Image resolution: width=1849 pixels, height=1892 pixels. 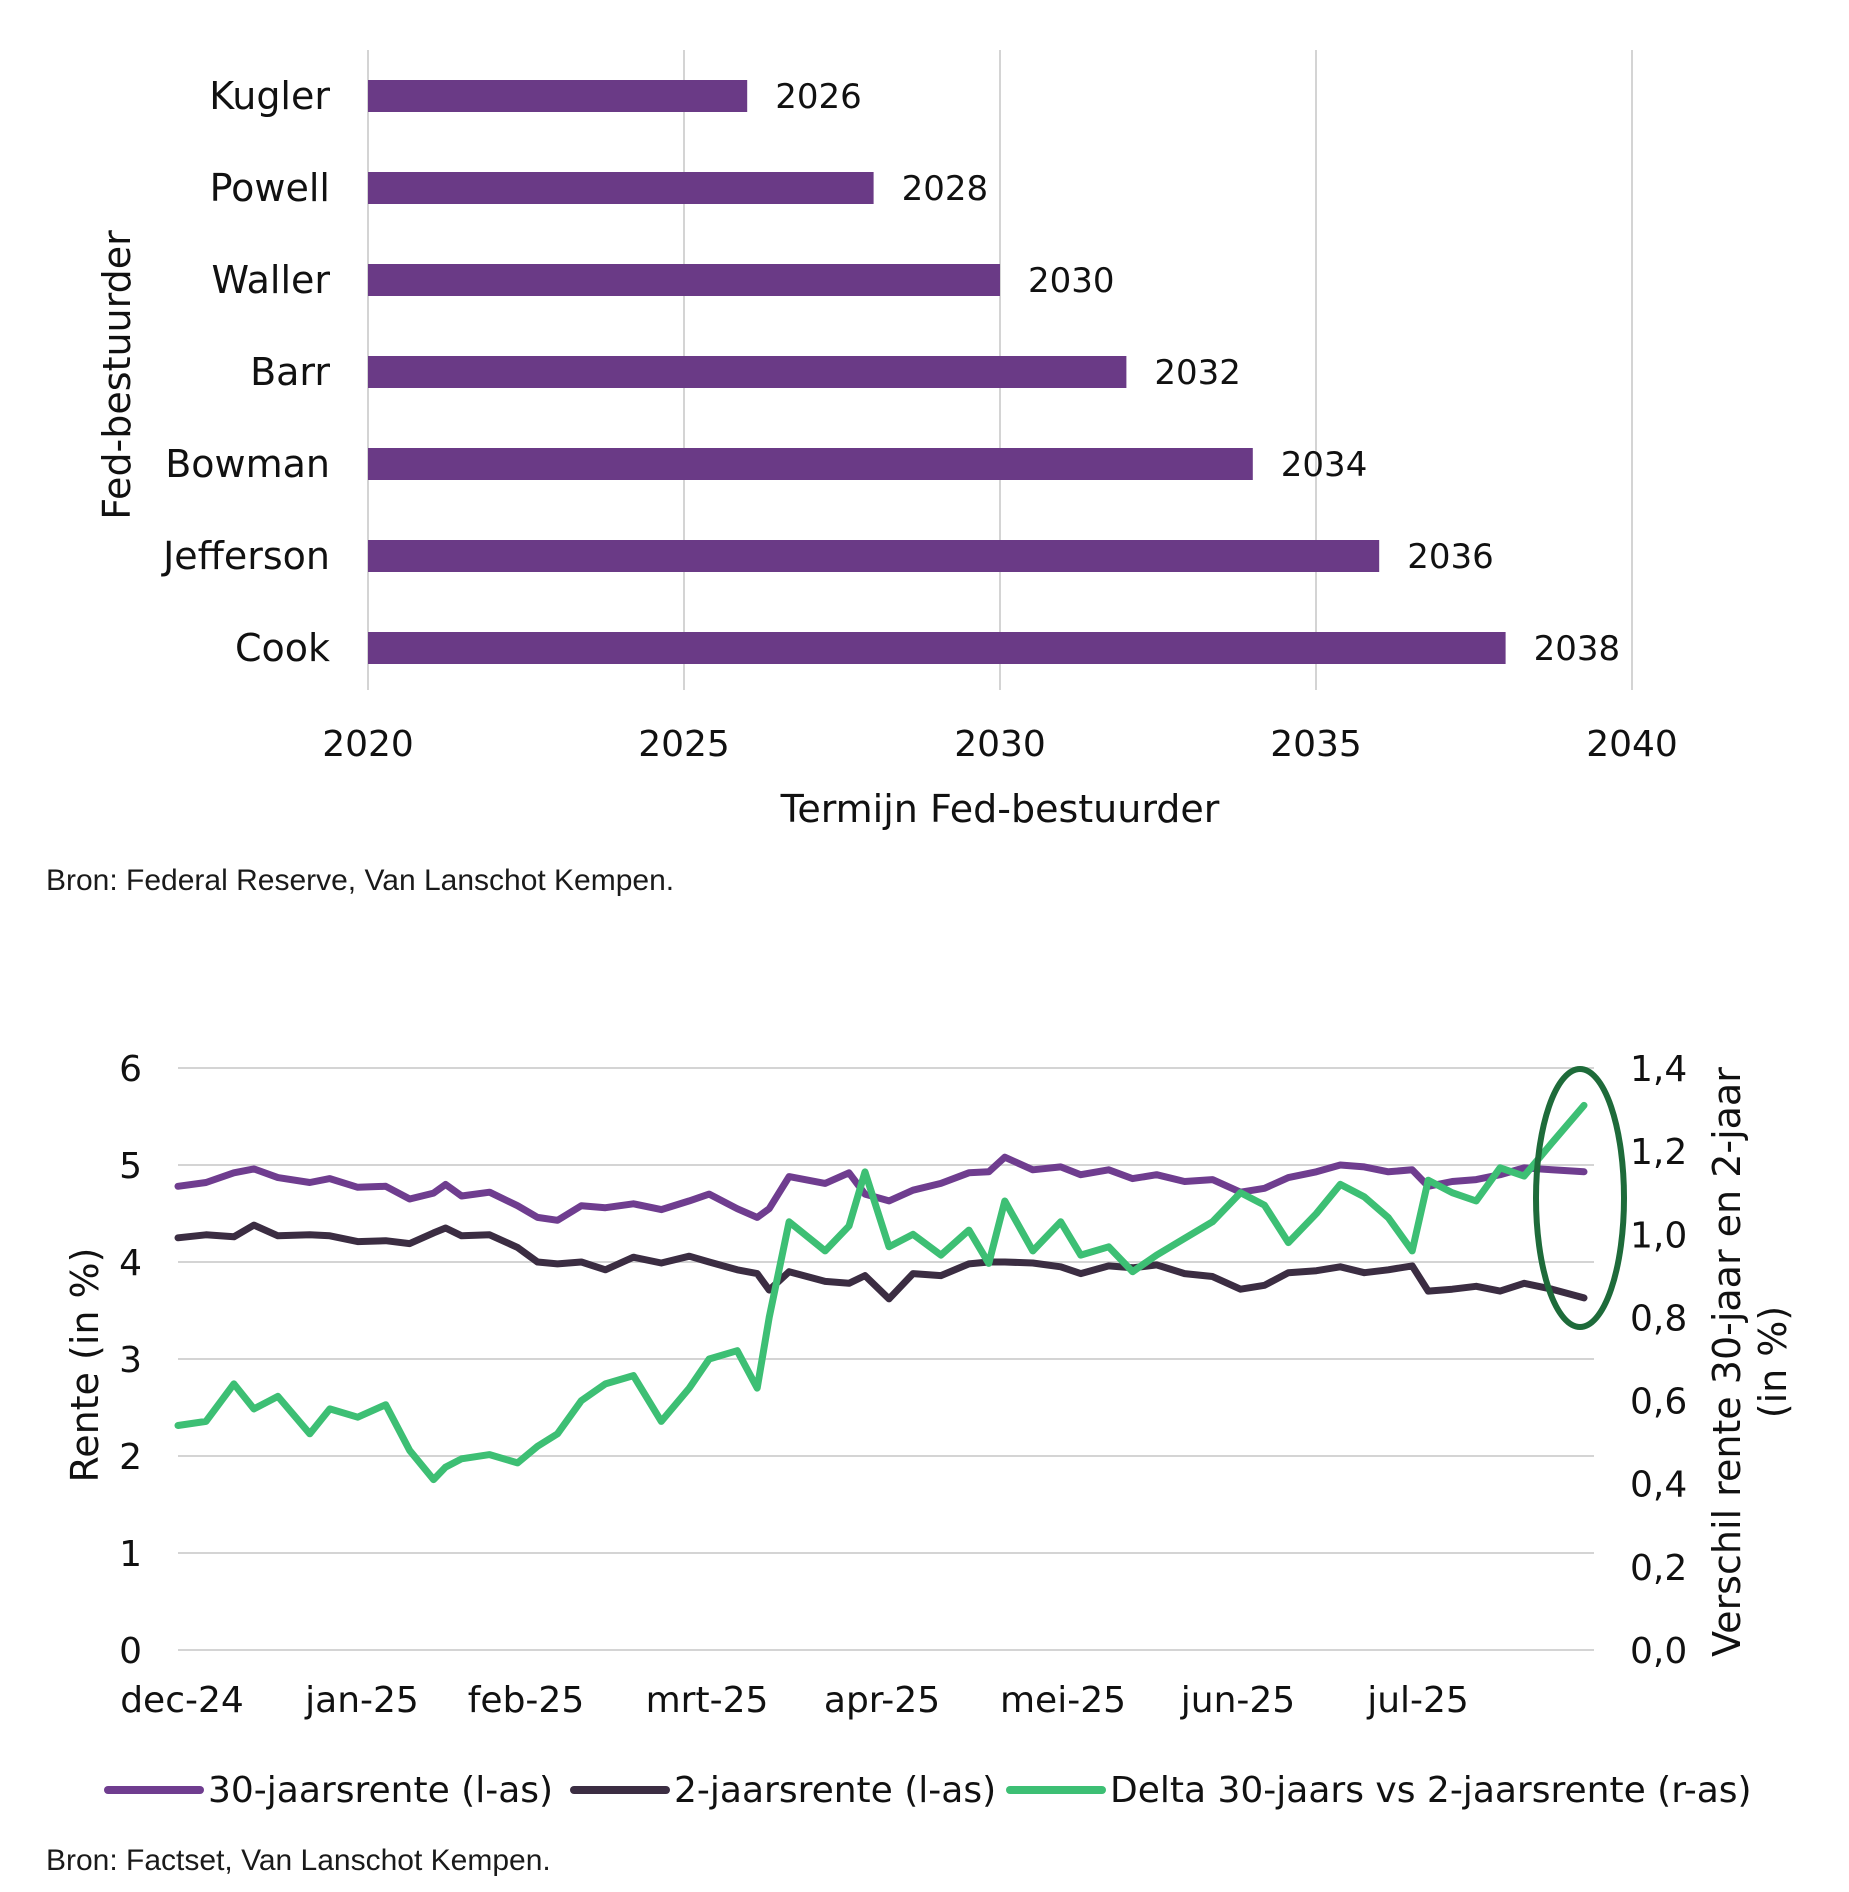 I want to click on right-y-tick-label: 1,2, so click(x=1658, y=1152).